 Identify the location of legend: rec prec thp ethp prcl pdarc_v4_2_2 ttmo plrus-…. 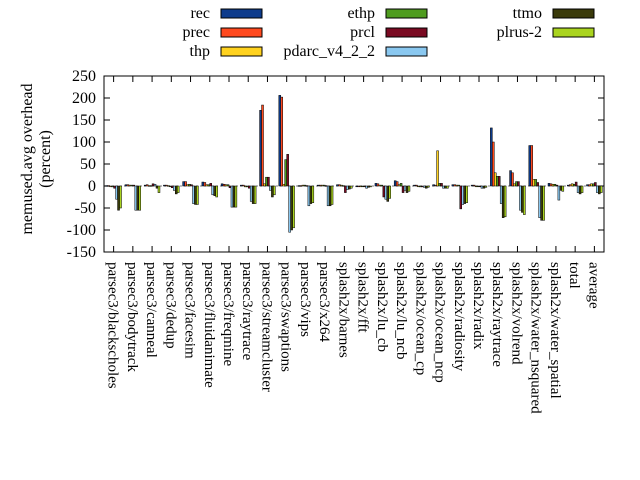
(388, 32).